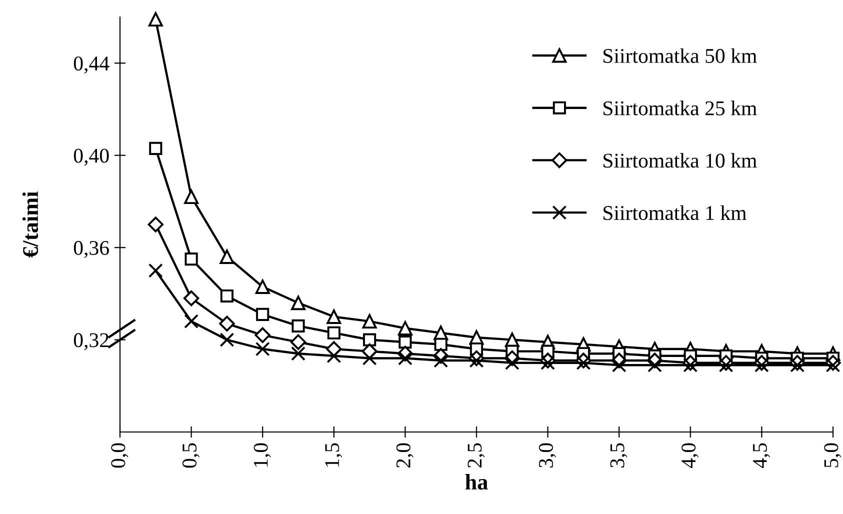 The height and width of the screenshot is (514, 843). I want to click on legend-label: Siirtomatka 1 km, so click(675, 212).